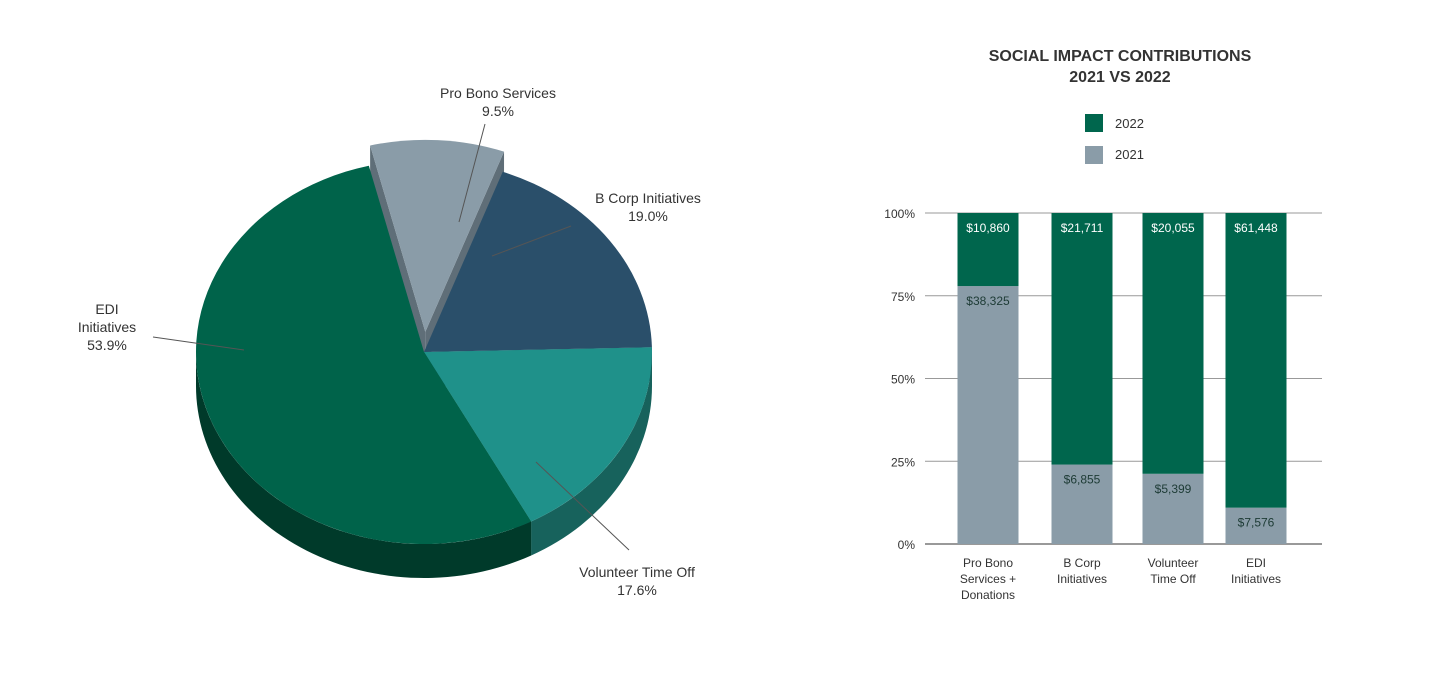  I want to click on pie-slice-b-corp, so click(538, 261).